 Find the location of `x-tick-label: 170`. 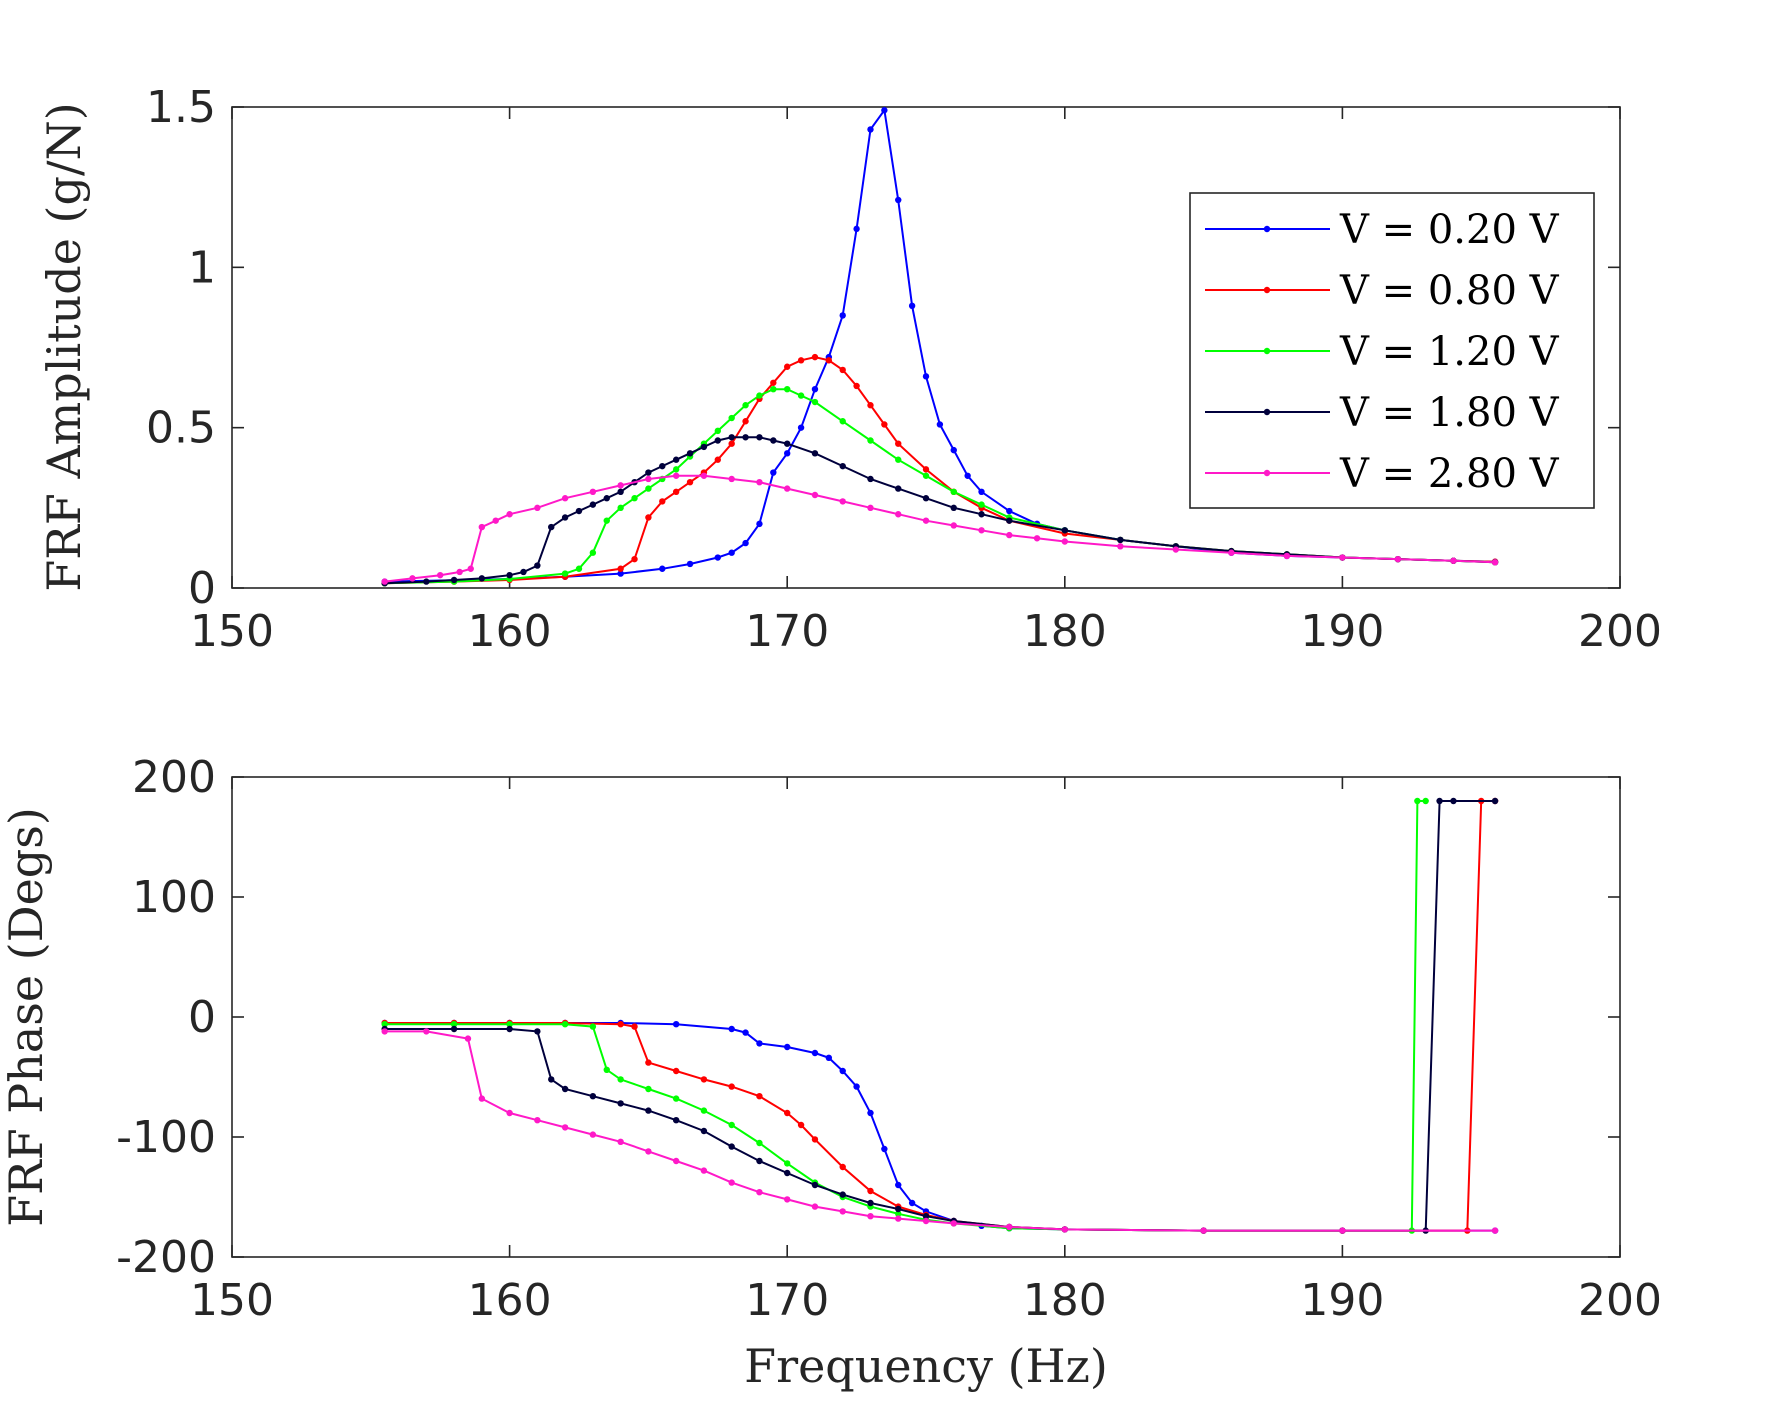

x-tick-label: 170 is located at coordinates (787, 1300).